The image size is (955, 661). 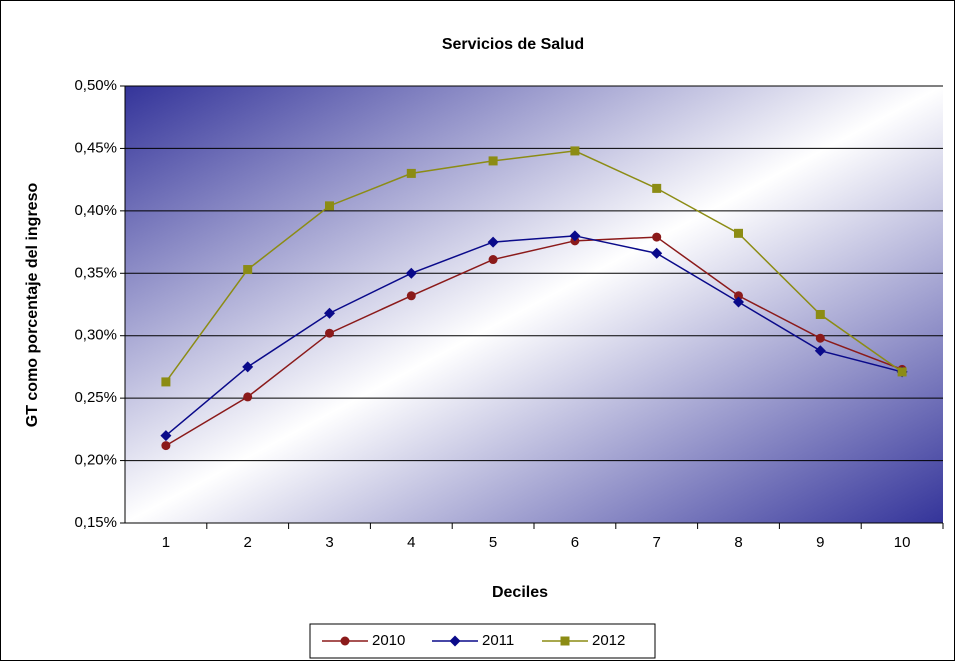 I want to click on x-axis-title: Deciles, so click(x=520, y=592).